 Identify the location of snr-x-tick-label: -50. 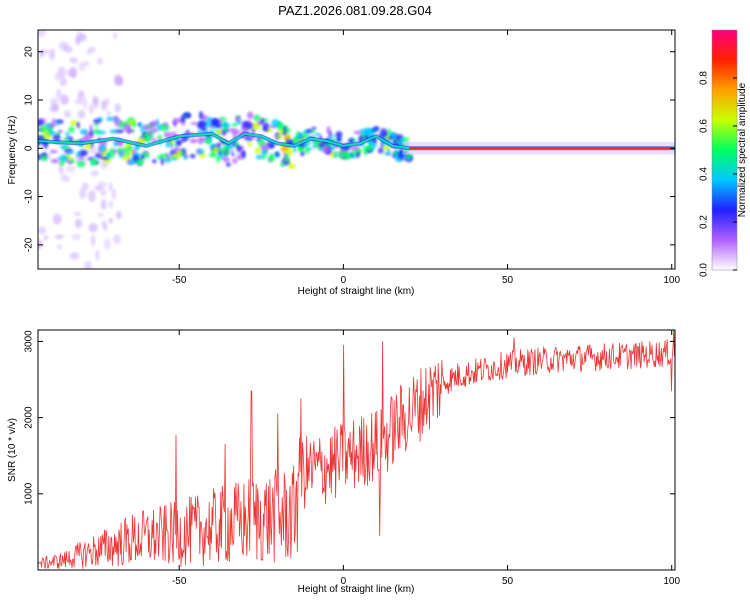
(179, 581).